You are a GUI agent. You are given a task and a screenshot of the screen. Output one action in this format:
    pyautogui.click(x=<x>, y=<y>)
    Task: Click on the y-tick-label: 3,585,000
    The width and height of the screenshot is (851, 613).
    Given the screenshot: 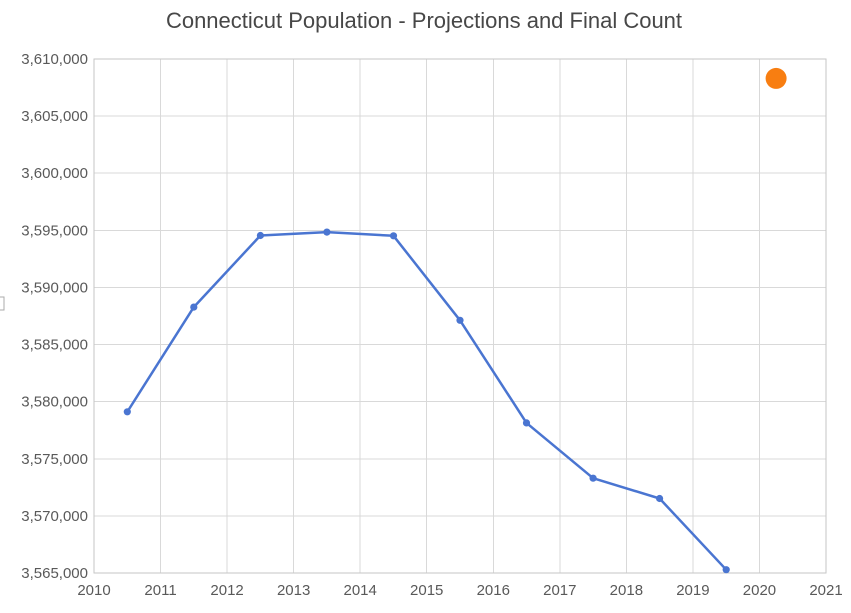 What is the action you would take?
    pyautogui.click(x=54, y=345)
    